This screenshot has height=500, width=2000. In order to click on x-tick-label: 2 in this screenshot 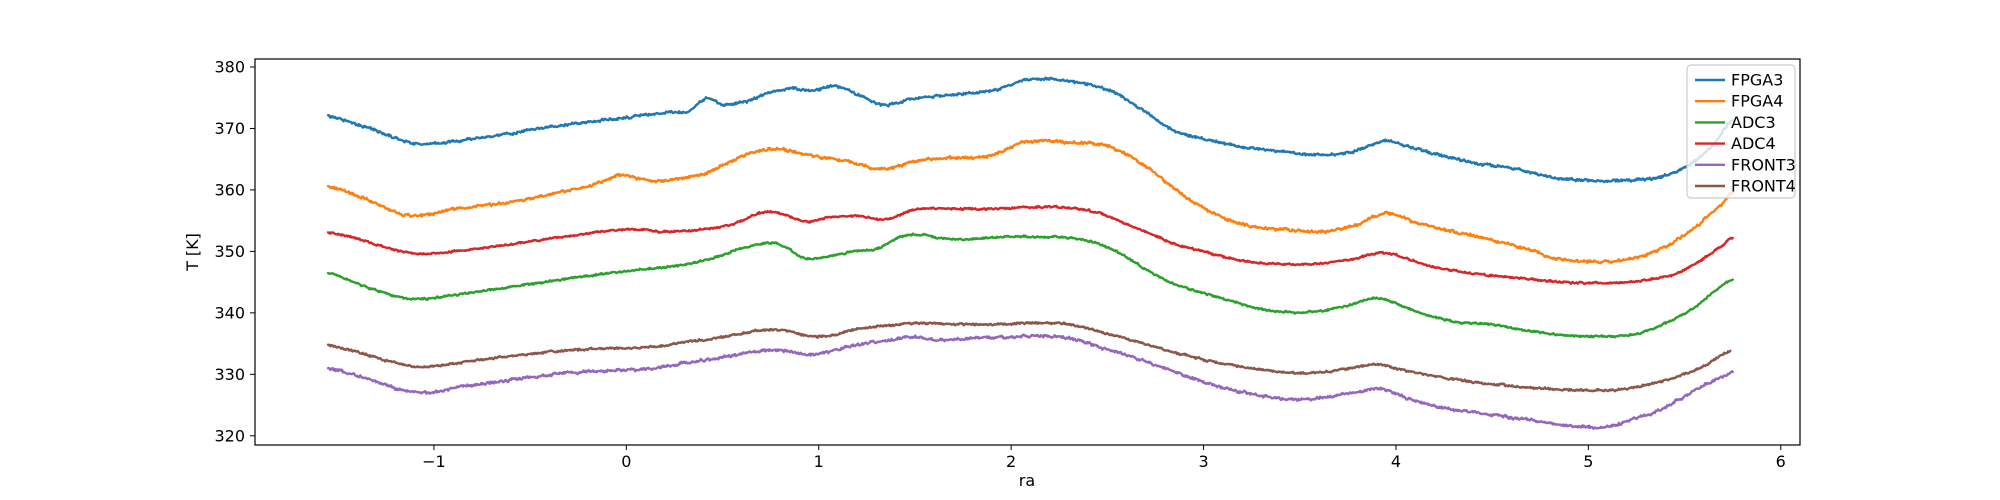, I will do `click(1011, 461)`.